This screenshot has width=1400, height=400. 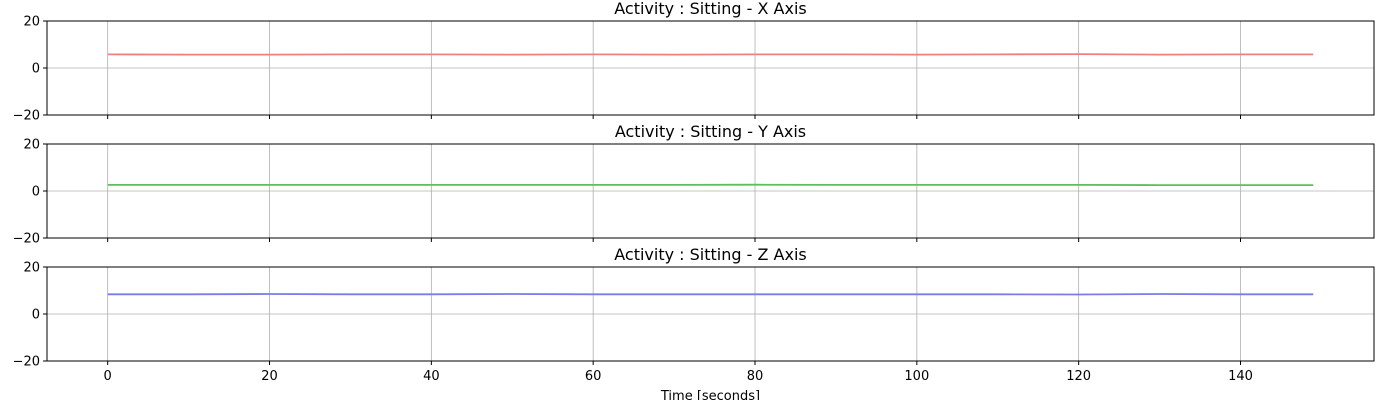 What do you see at coordinates (108, 376) in the screenshot?
I see `x-tick-label: 0` at bounding box center [108, 376].